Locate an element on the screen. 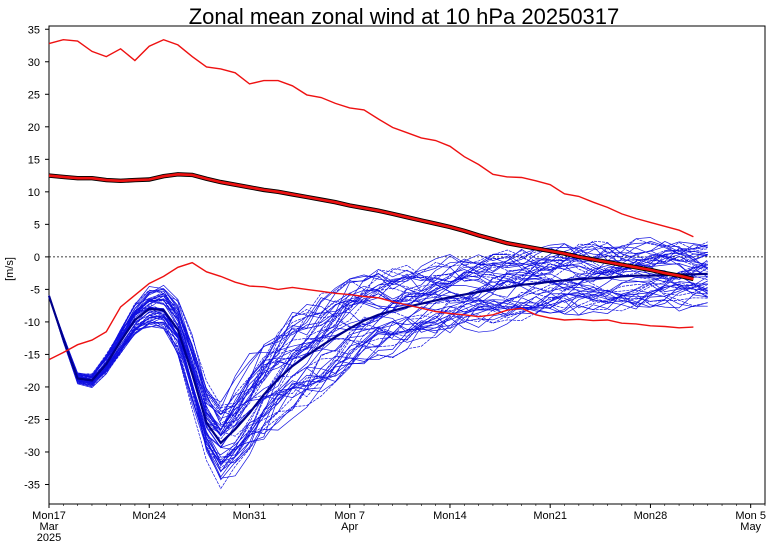 The width and height of the screenshot is (771, 548). x-tick-label: Apr is located at coordinates (349, 527).